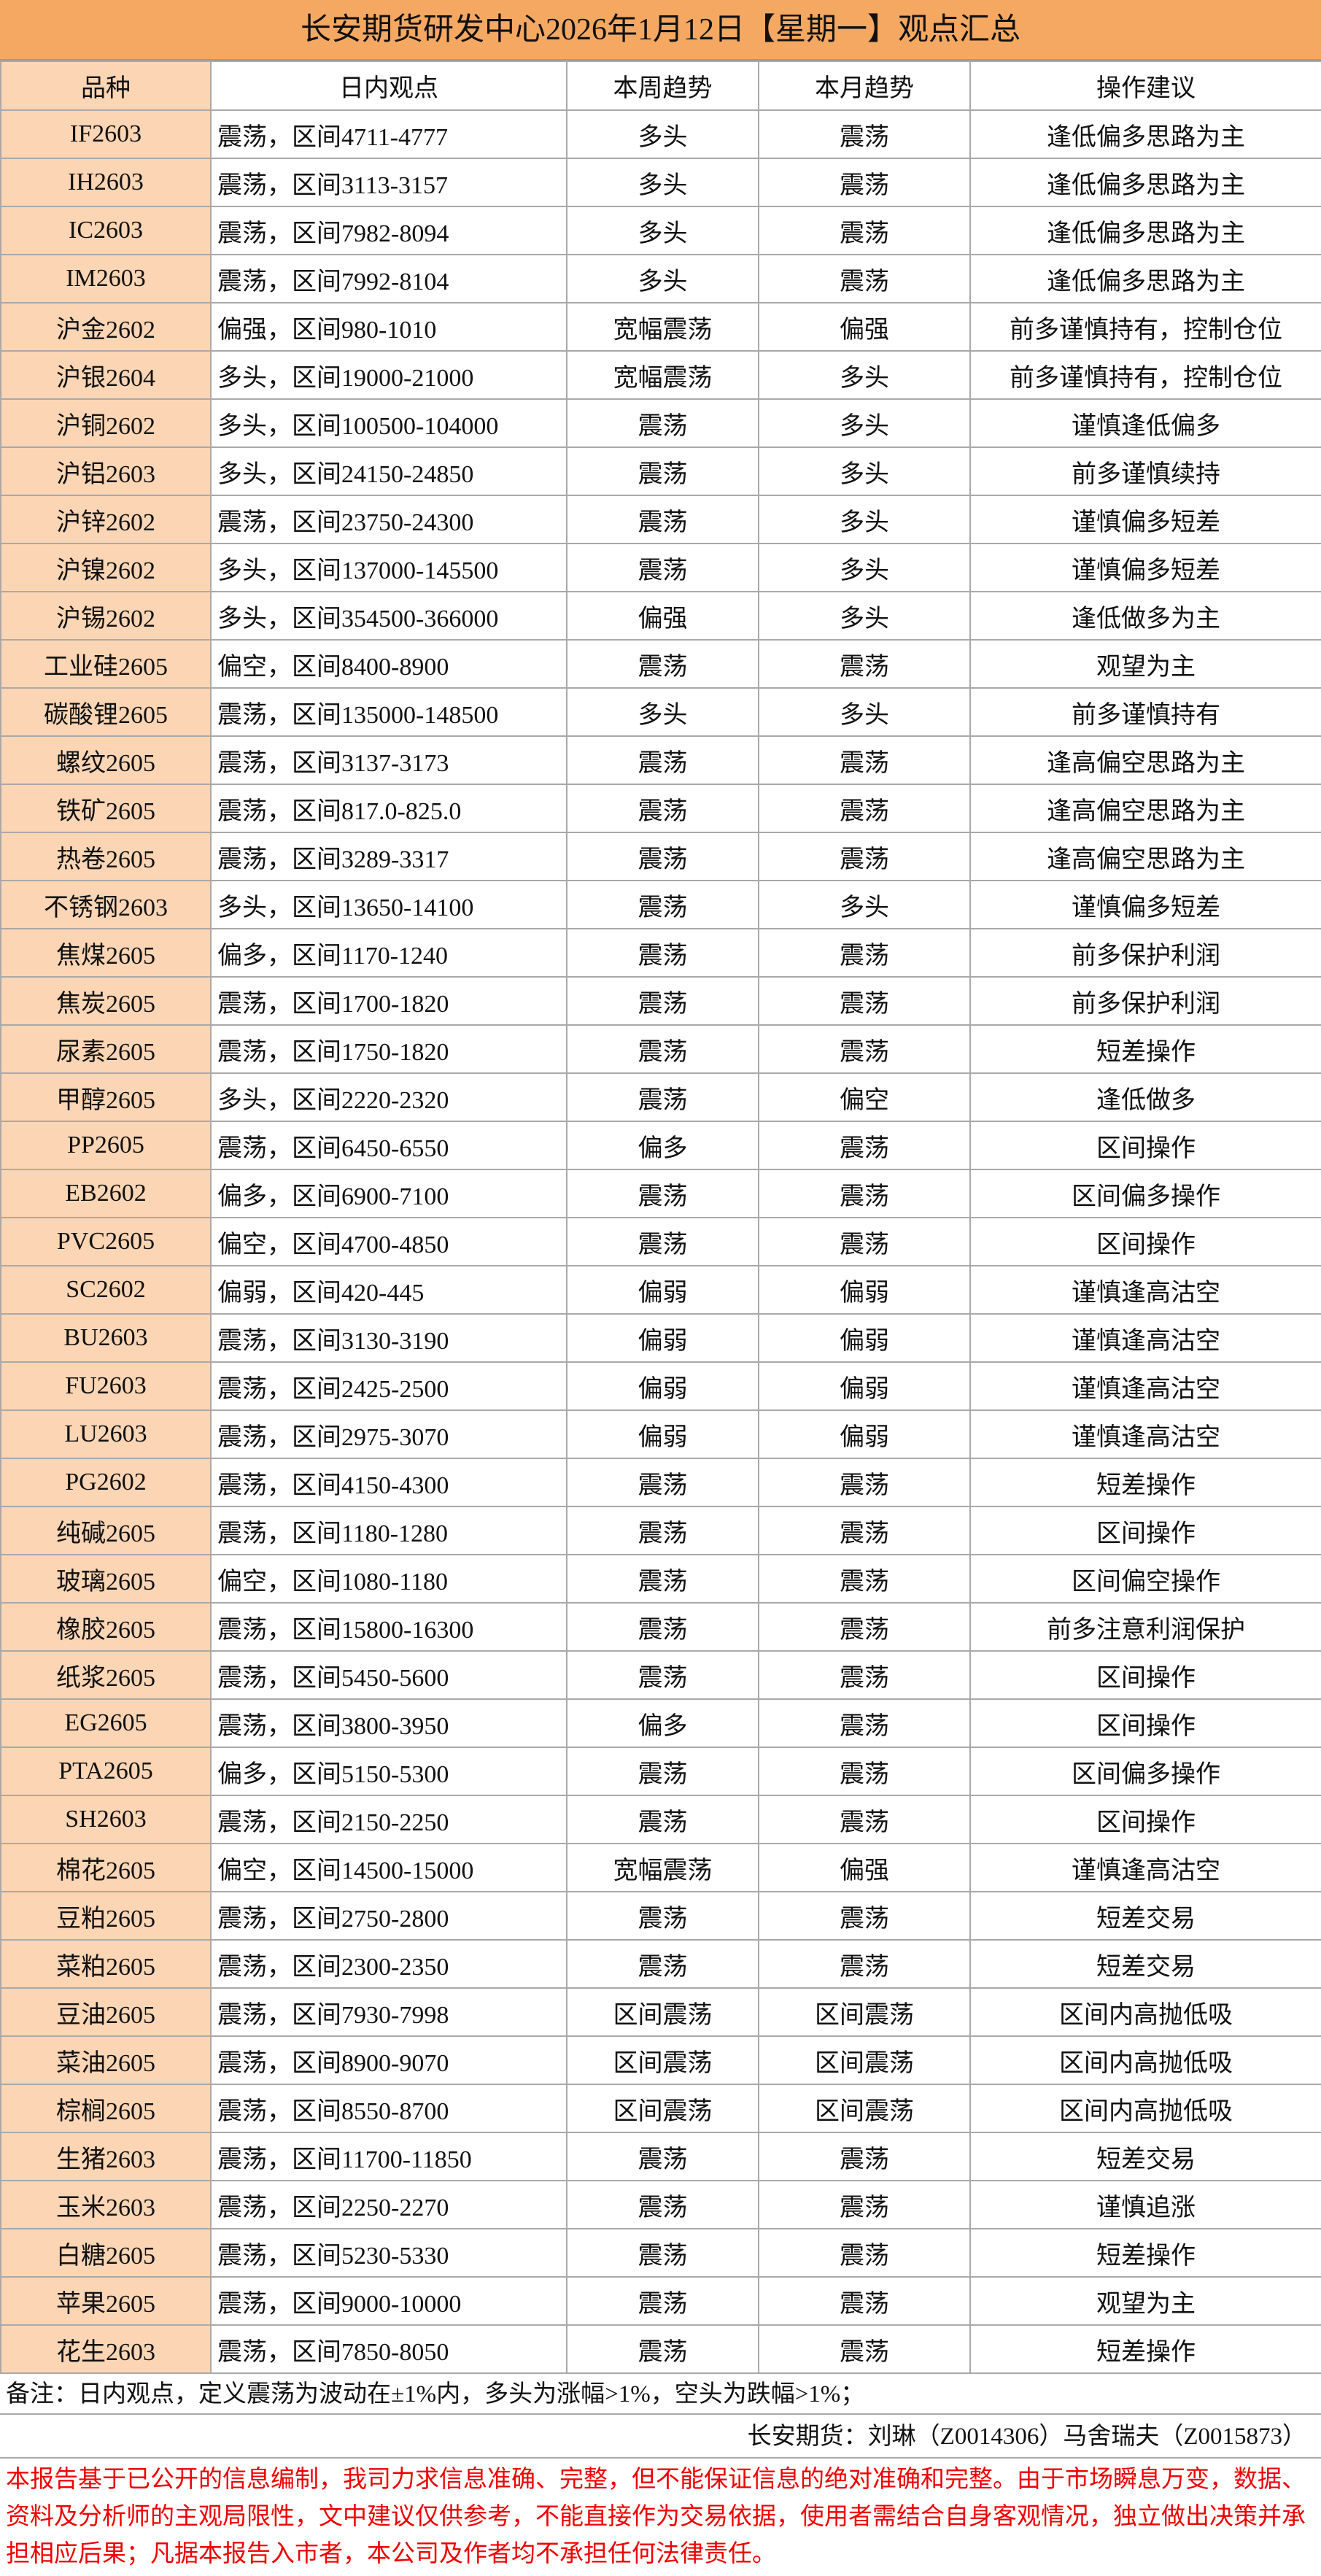 The width and height of the screenshot is (1321, 2576). Describe the element at coordinates (388, 1338) in the screenshot. I see `table-cell: 震荡，区间3130-3190` at that location.